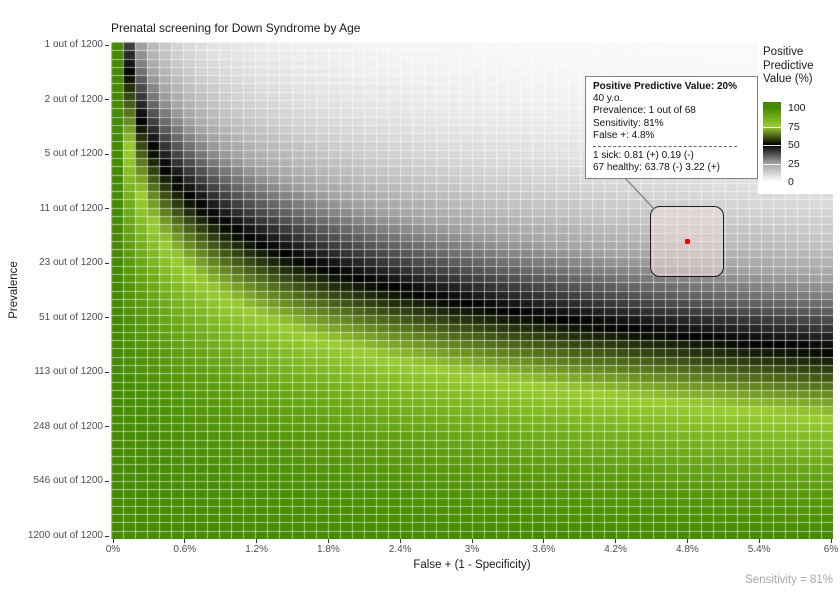 This screenshot has height=600, width=840. Describe the element at coordinates (788, 79) in the screenshot. I see `legend-title-line: Value (%)` at that location.